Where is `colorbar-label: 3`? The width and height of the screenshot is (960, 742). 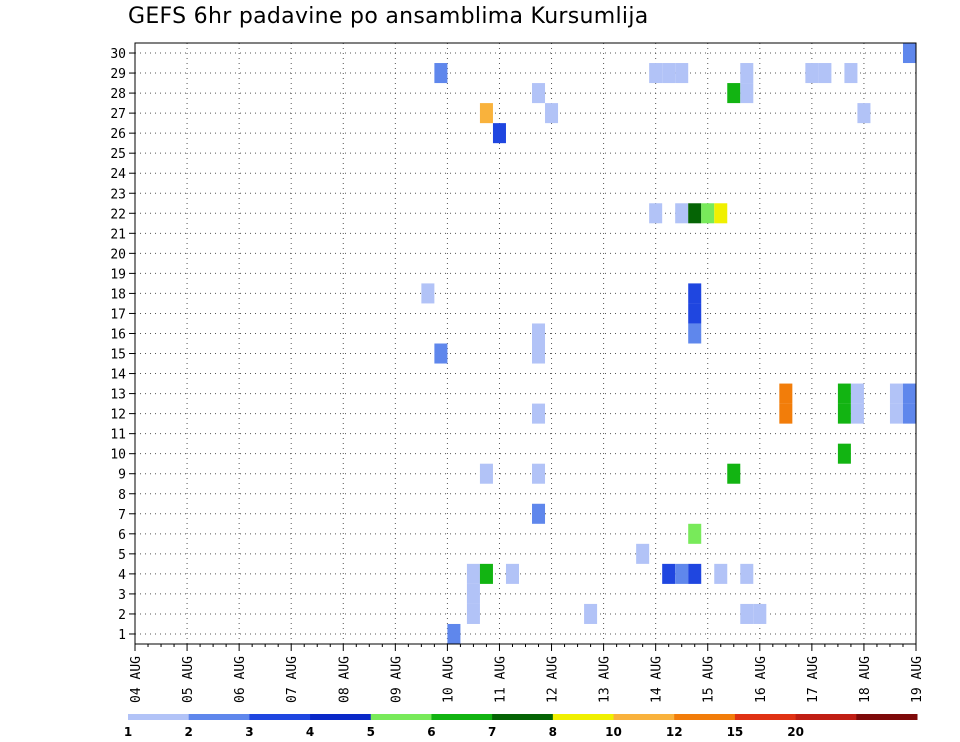 colorbar-label: 3 is located at coordinates (249, 732).